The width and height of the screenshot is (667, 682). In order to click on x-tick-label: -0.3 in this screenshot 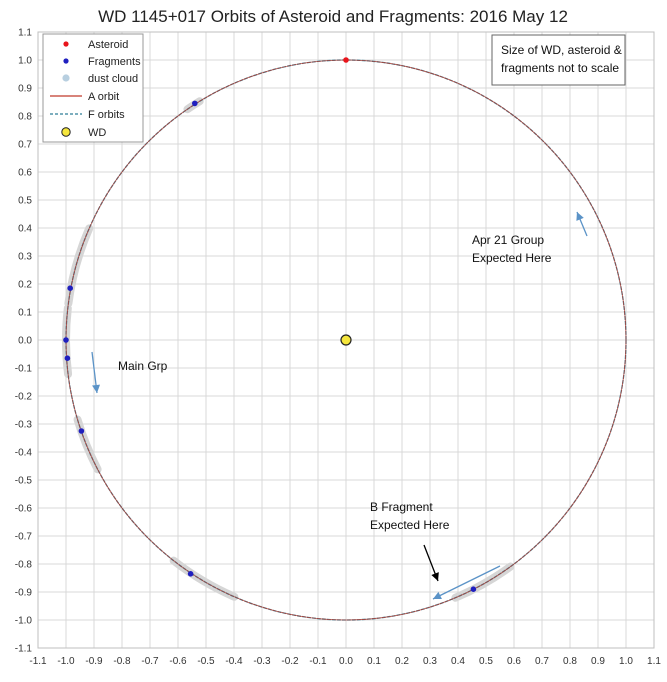, I will do `click(262, 661)`.